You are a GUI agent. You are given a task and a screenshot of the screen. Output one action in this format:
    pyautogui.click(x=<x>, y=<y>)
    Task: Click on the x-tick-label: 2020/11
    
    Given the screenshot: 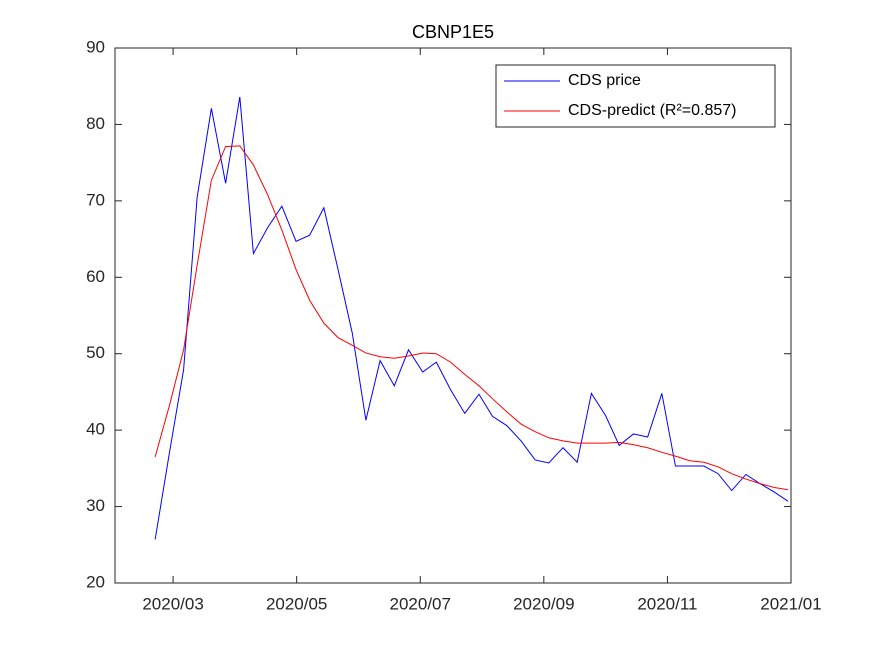 What is the action you would take?
    pyautogui.click(x=667, y=603)
    